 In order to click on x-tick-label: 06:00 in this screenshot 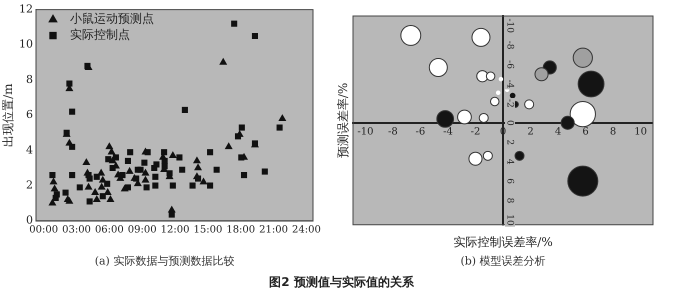, I will do `click(109, 230)`.